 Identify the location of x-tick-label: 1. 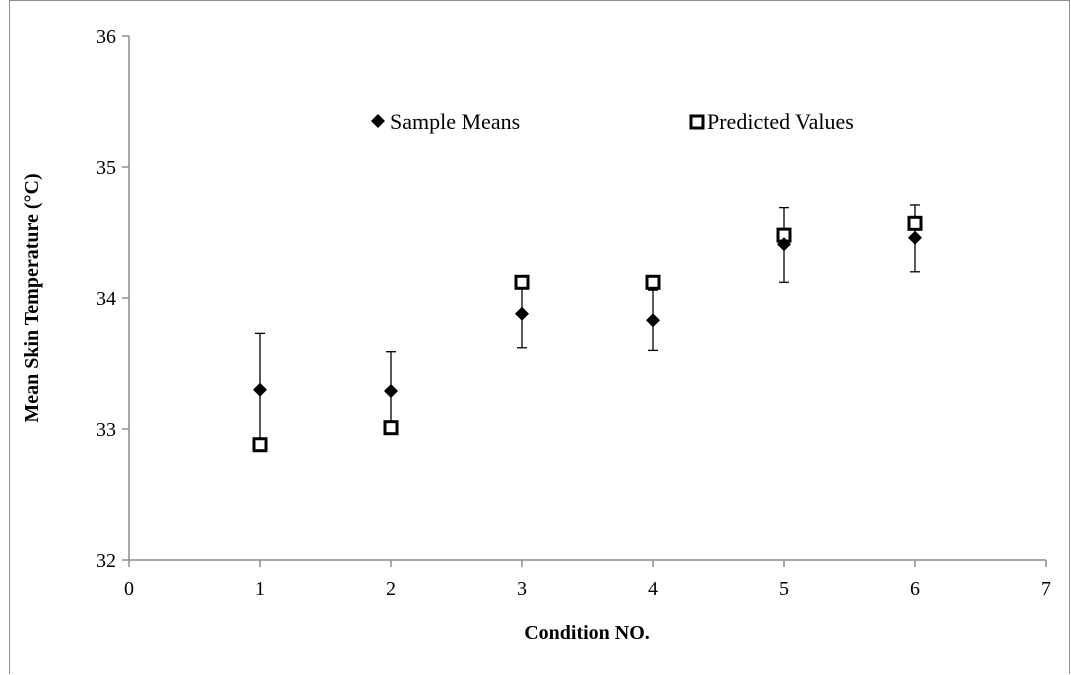
(260, 589).